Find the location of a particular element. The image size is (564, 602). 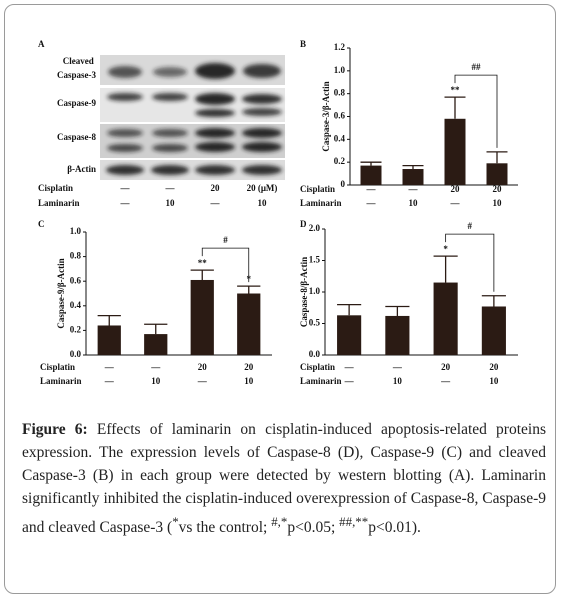

bracket-label: ## is located at coordinates (477, 67).